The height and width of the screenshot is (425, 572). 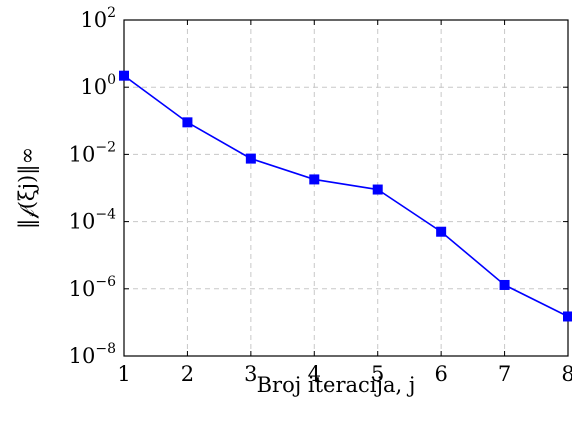 I want to click on x-tick-label: 5, so click(x=377, y=374).